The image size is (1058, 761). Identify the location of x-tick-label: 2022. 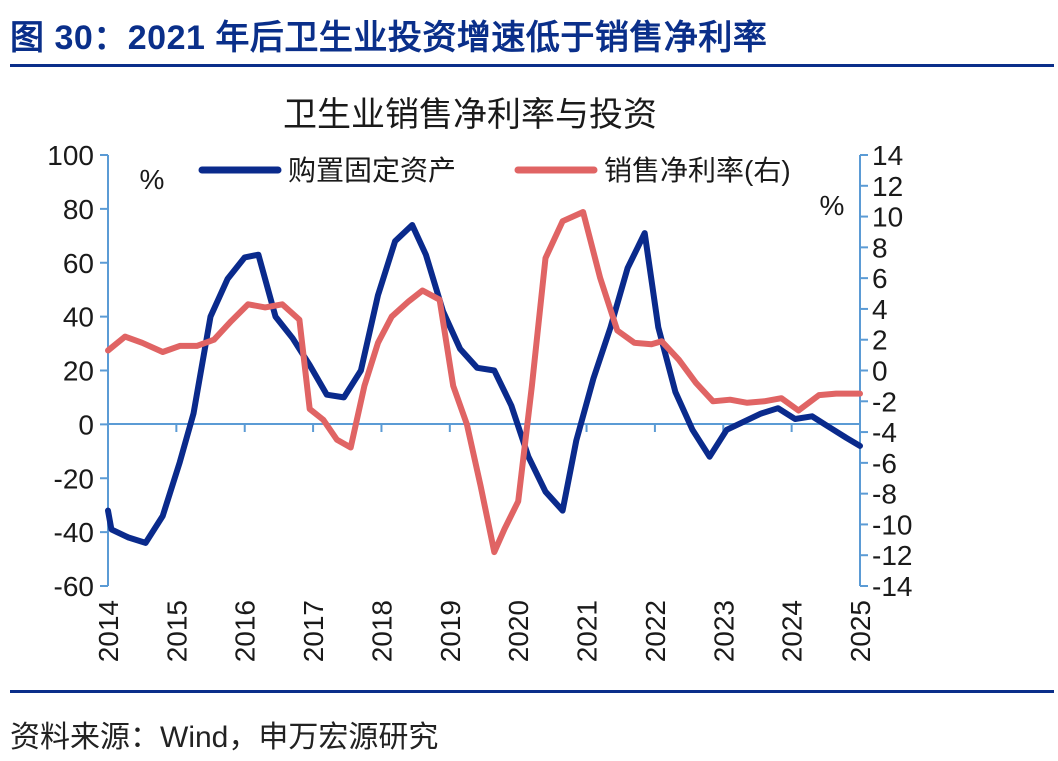
(655, 631).